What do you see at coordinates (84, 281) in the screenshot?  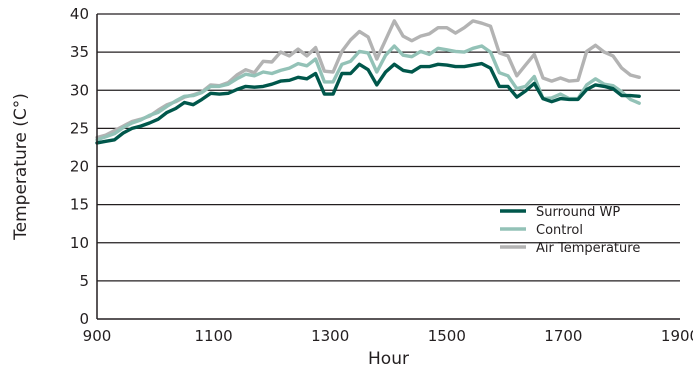 I see `y-tick-label: 5` at bounding box center [84, 281].